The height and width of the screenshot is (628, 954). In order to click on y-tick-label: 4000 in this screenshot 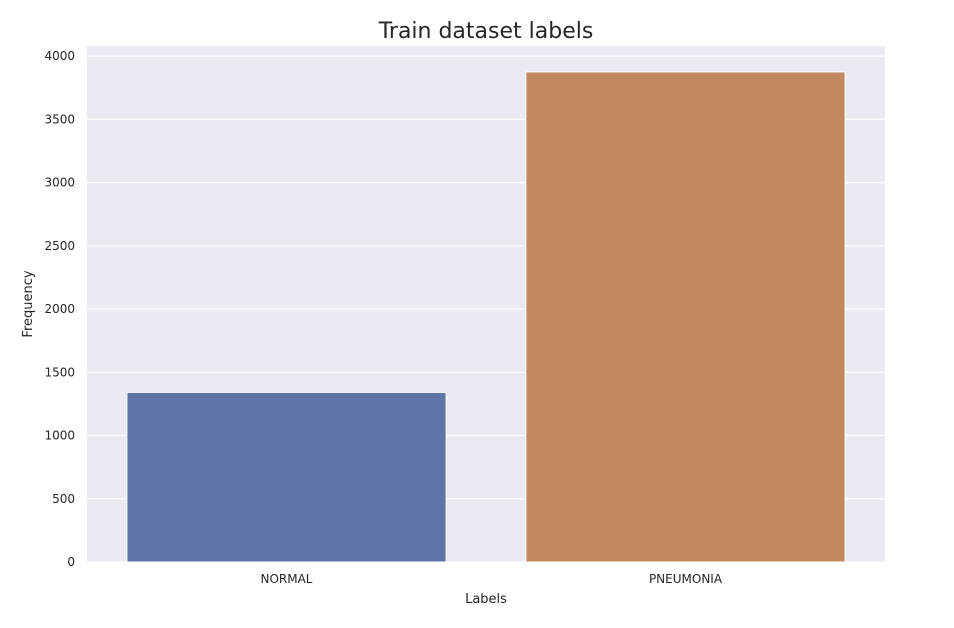, I will do `click(59, 56)`.